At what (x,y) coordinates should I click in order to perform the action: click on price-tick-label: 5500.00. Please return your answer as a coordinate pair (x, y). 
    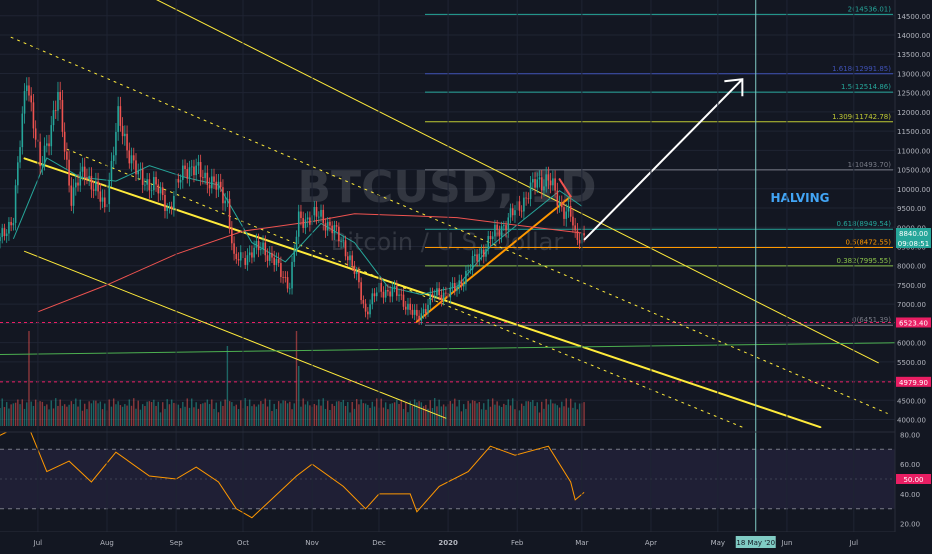
    Looking at the image, I should click on (911, 363).